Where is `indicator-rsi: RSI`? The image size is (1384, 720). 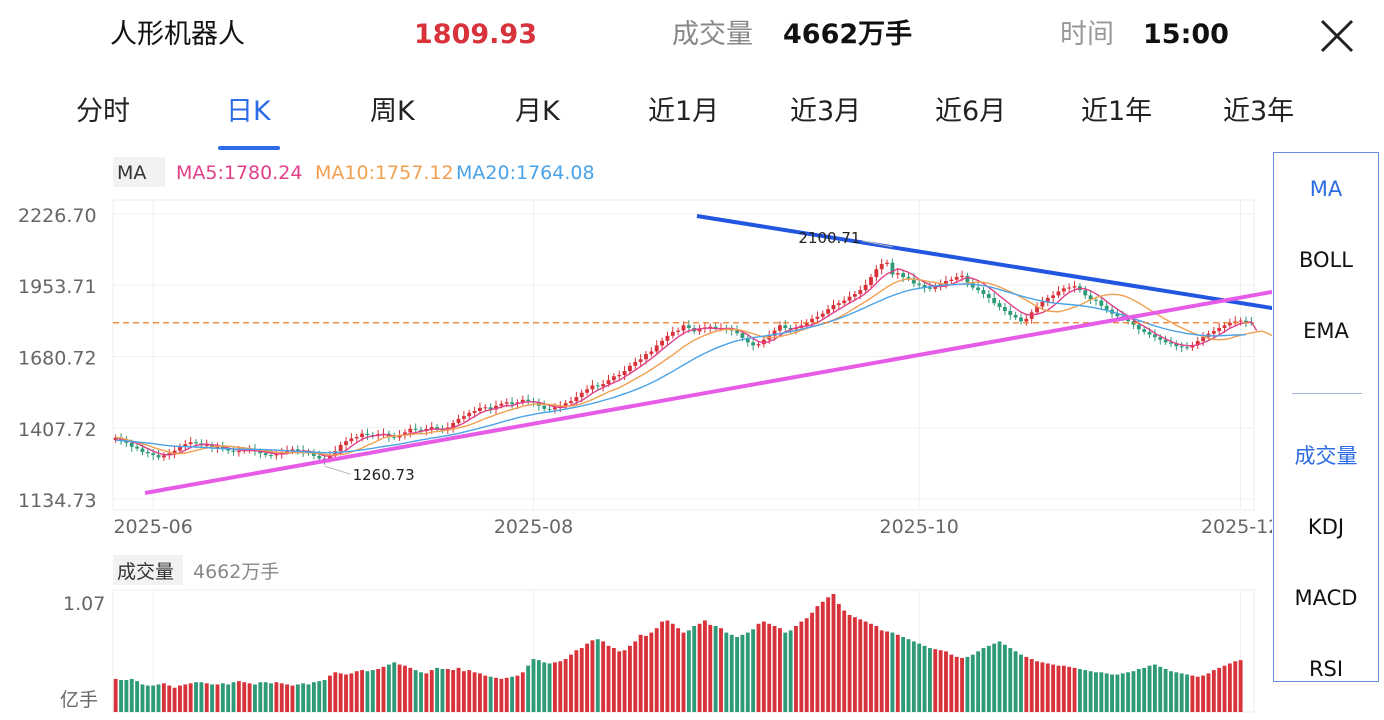
indicator-rsi: RSI is located at coordinates (1326, 669).